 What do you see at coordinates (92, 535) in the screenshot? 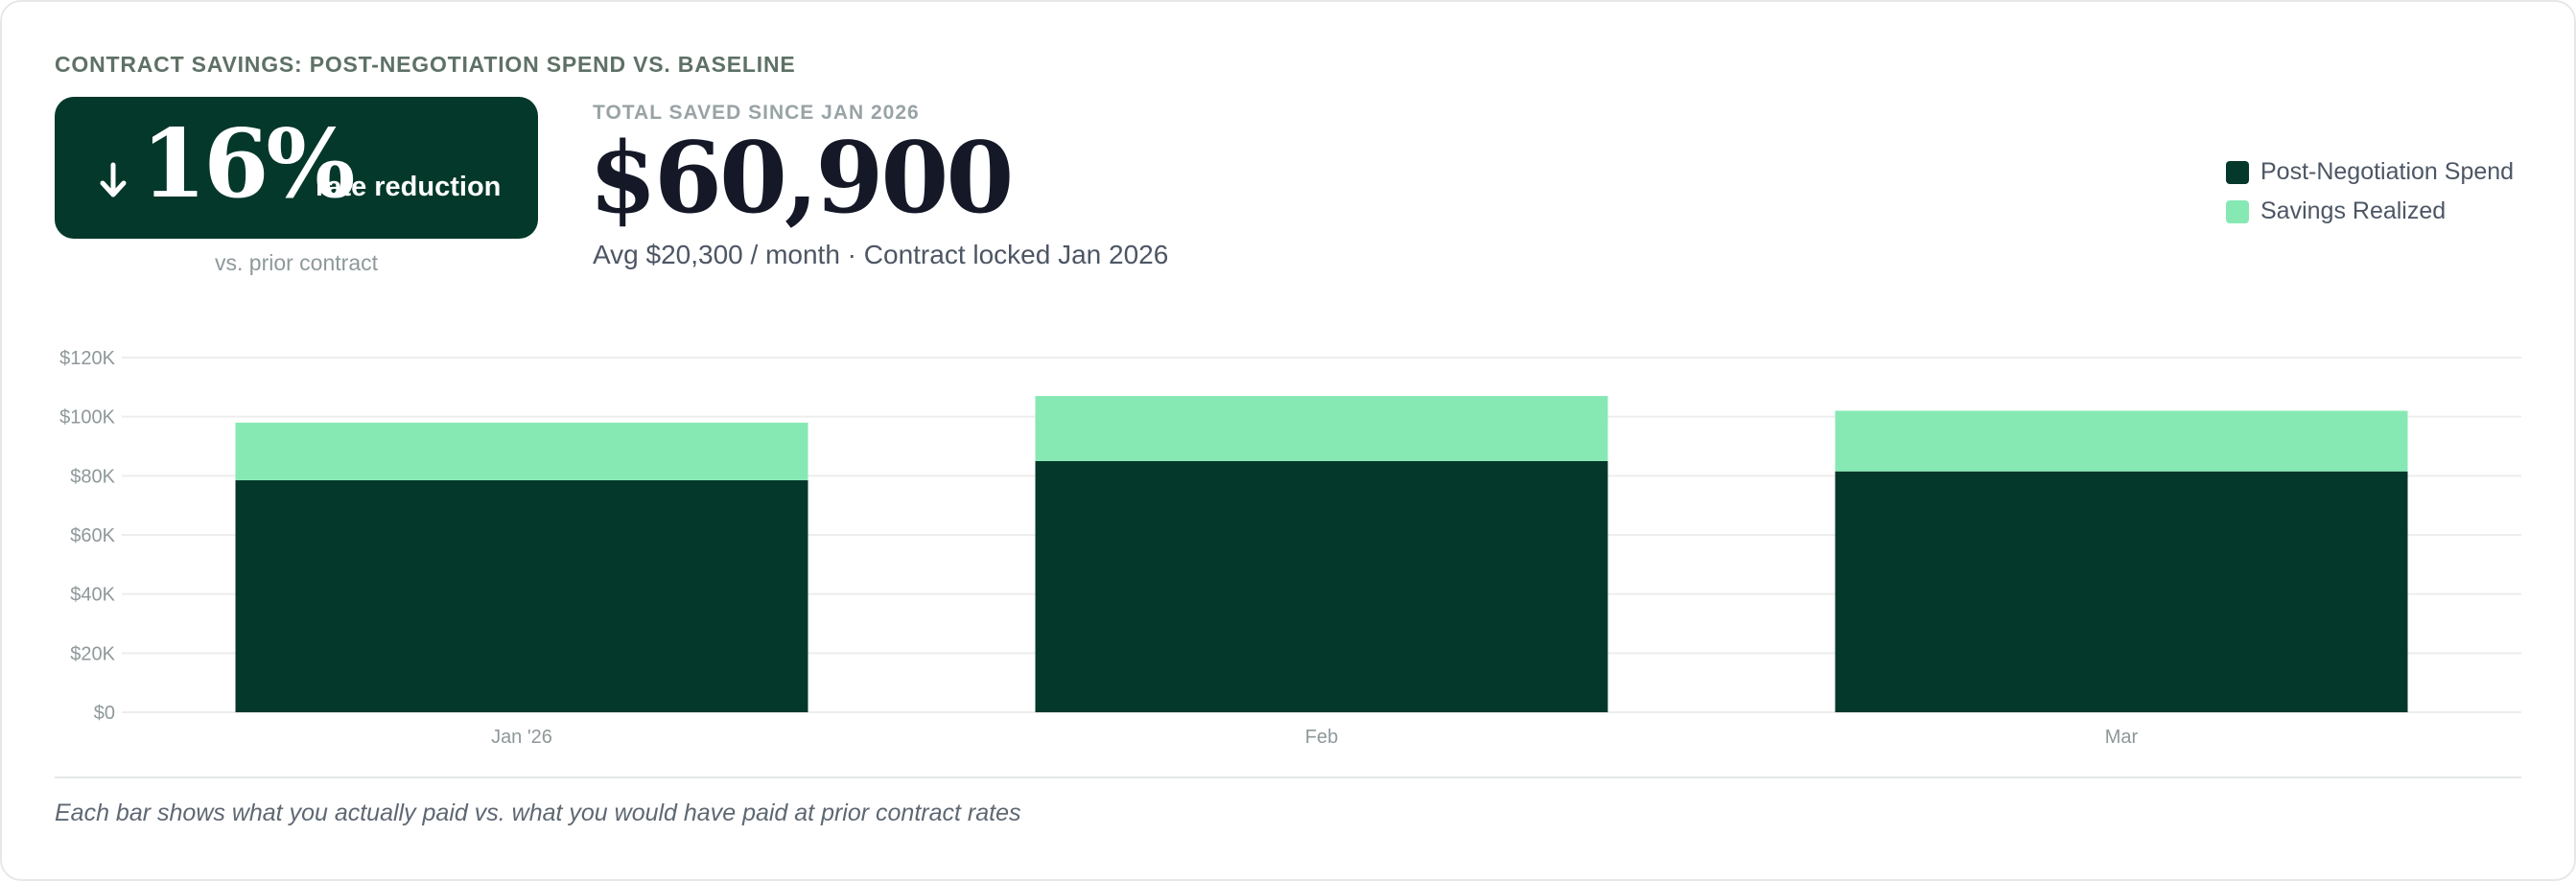
I see `y-tick-label: $60K` at bounding box center [92, 535].